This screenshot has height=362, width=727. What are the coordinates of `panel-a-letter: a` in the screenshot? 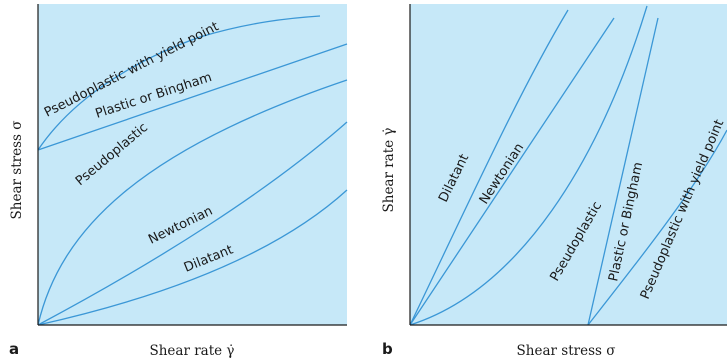 It's located at (14, 349).